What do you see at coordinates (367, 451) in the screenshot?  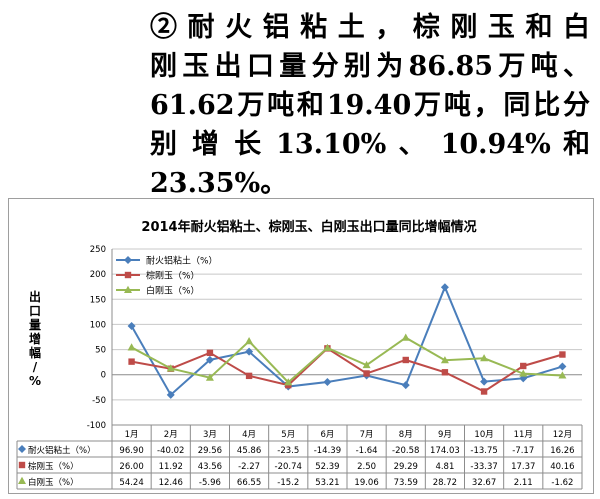 I see `table-cell: -1.64` at bounding box center [367, 451].